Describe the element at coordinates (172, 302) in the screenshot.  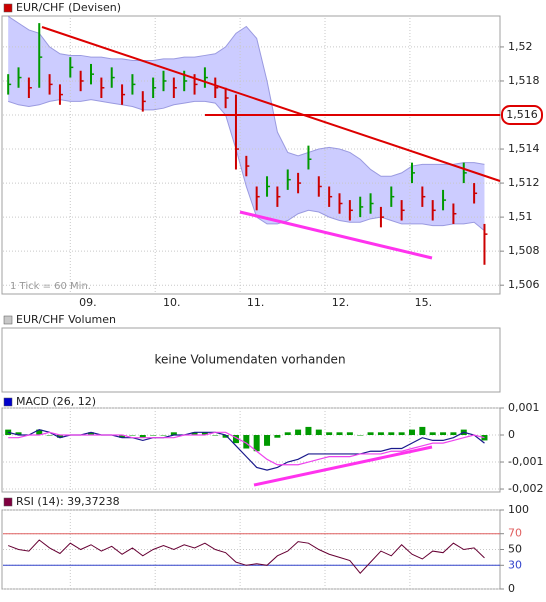
I see `x-tick-label: 10.` at that location.